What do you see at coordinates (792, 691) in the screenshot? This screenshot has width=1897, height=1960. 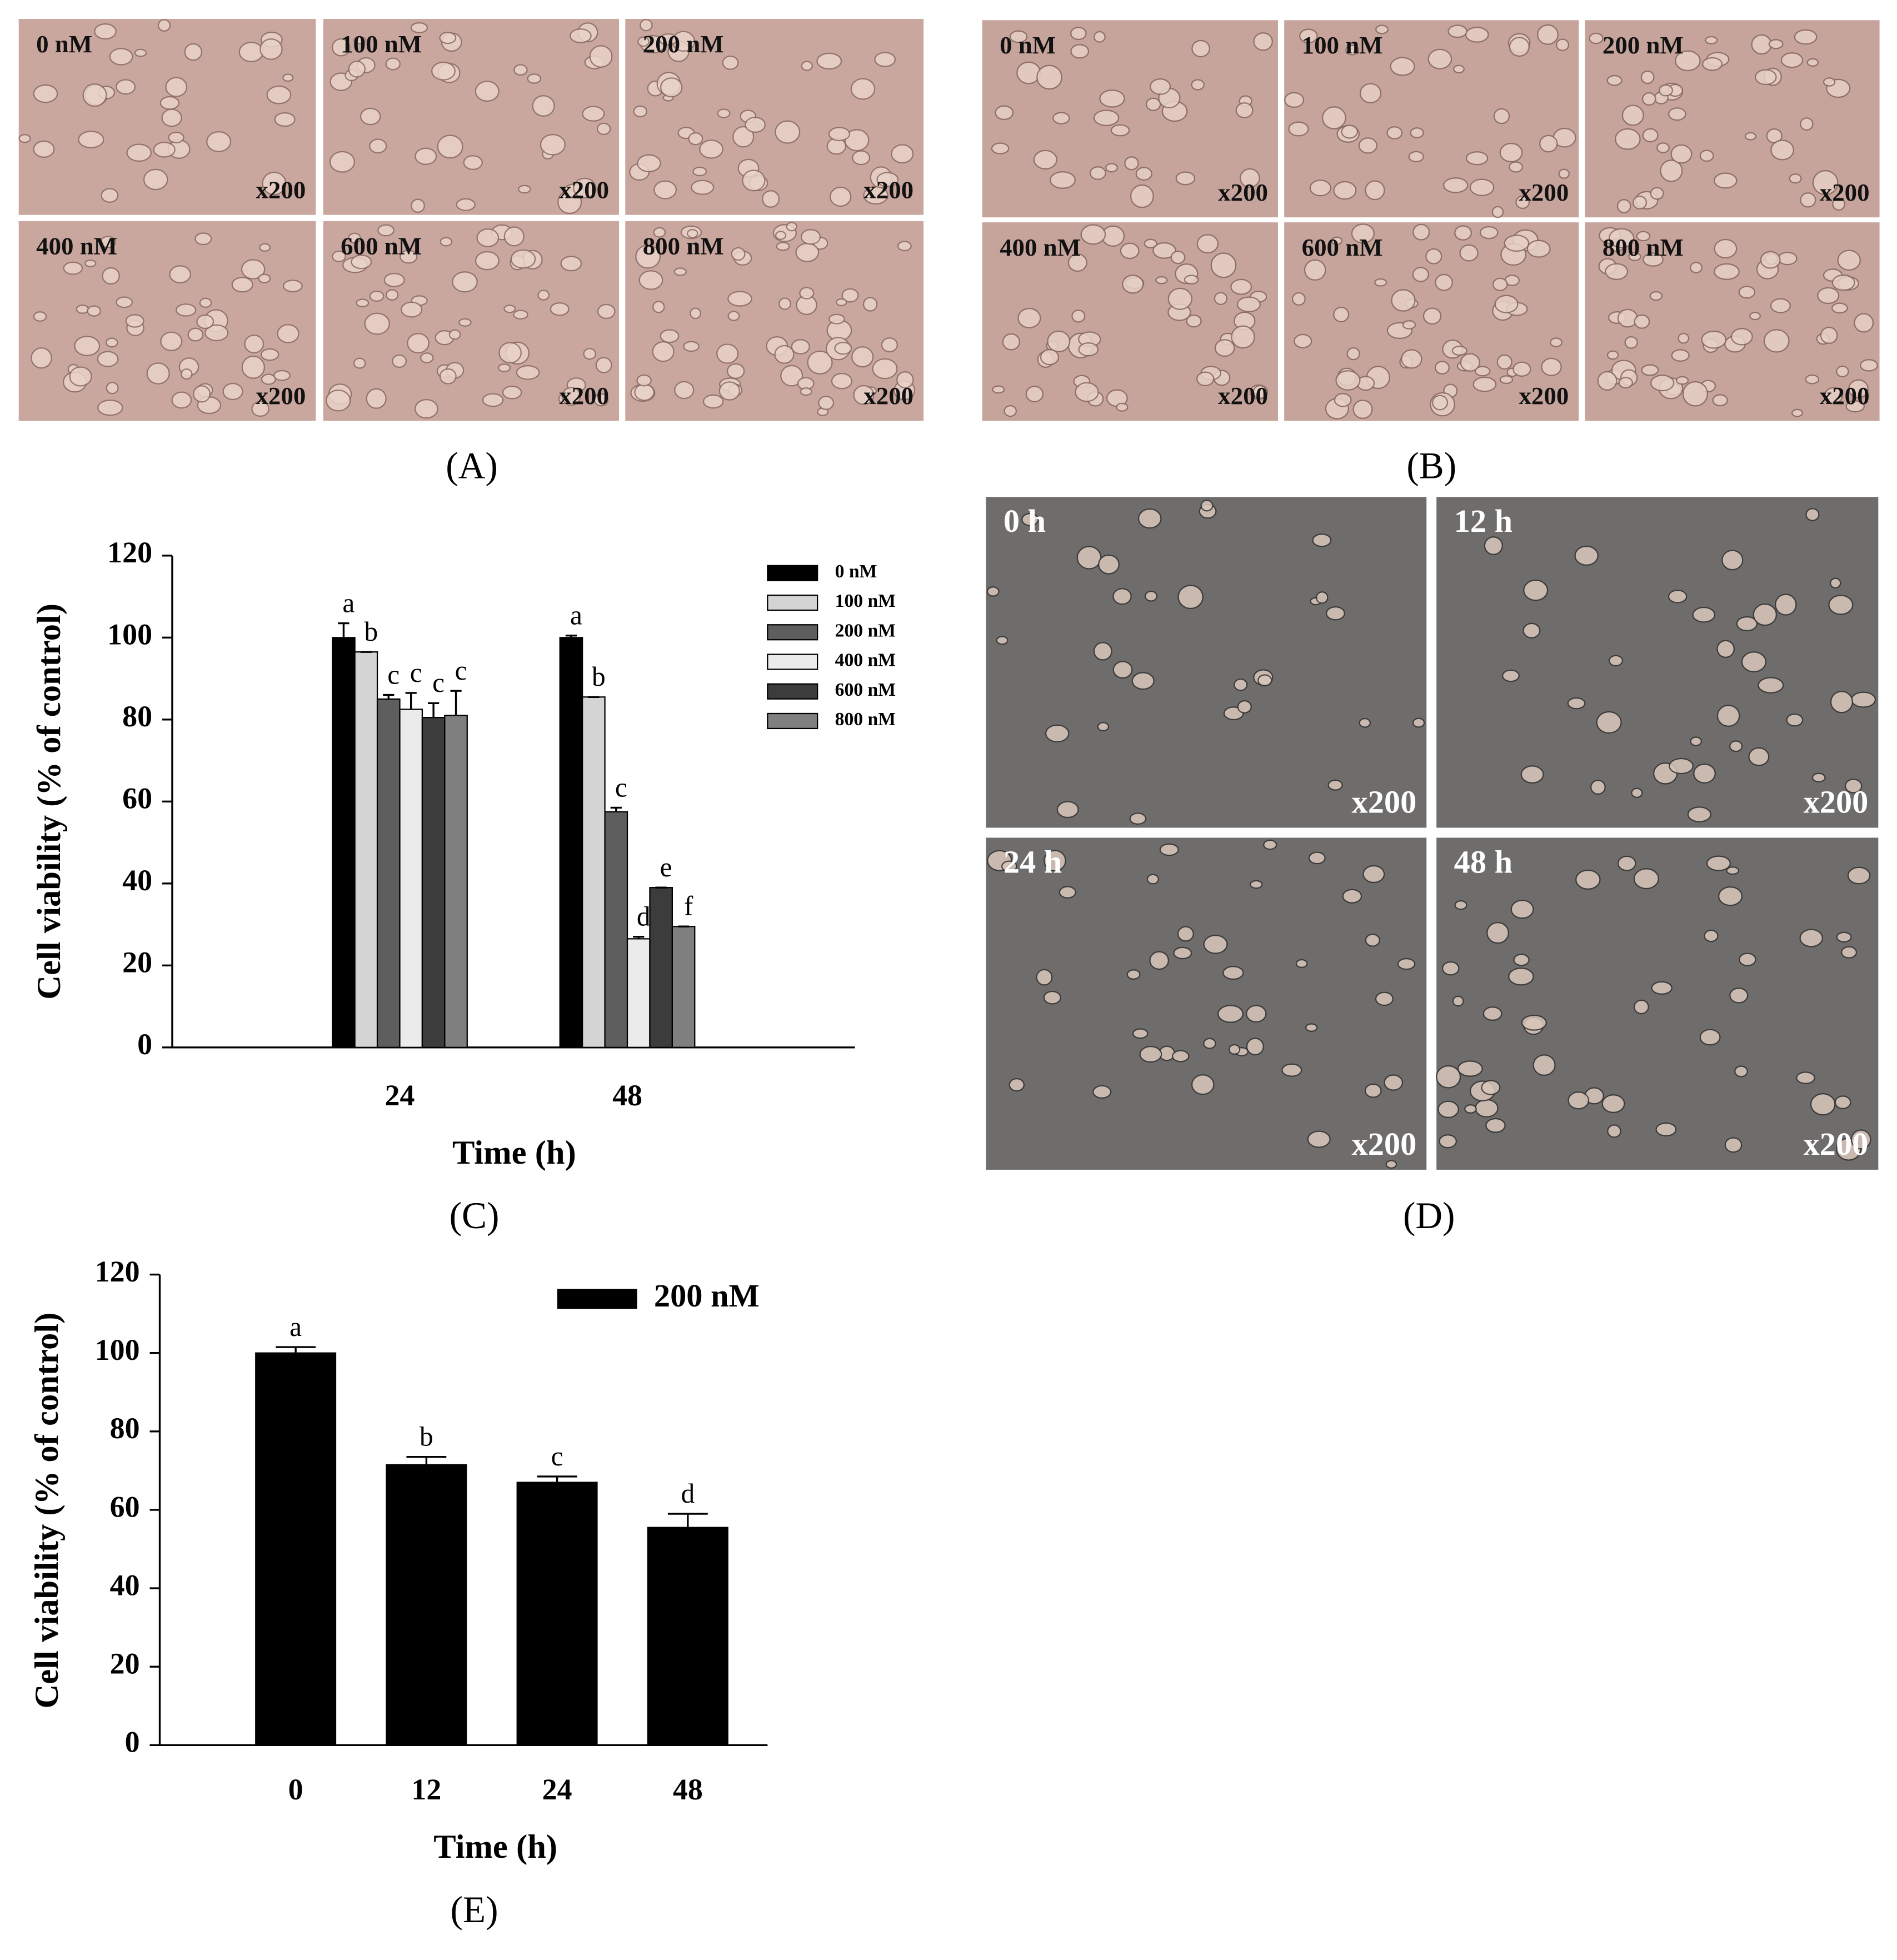 I see `legend-swatch` at bounding box center [792, 691].